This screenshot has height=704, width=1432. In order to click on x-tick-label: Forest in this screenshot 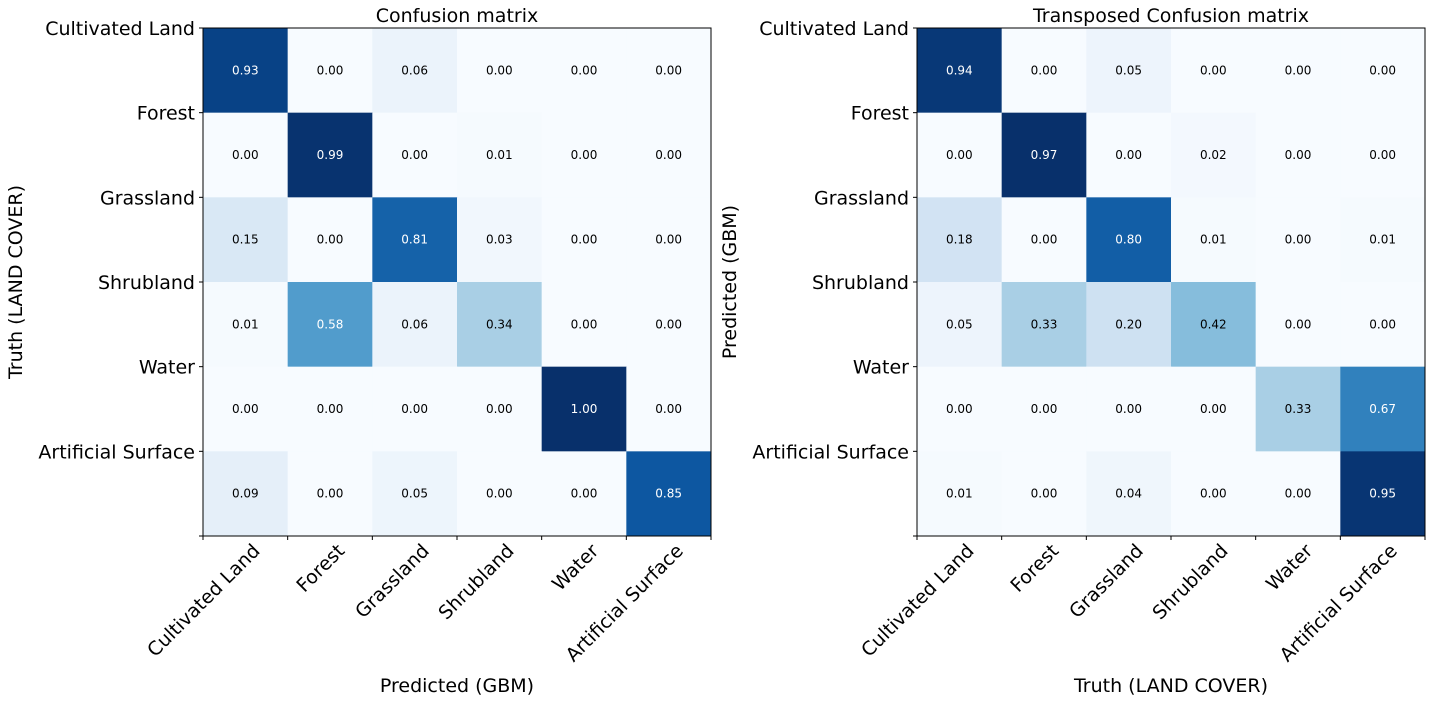, I will do `click(320, 568)`.